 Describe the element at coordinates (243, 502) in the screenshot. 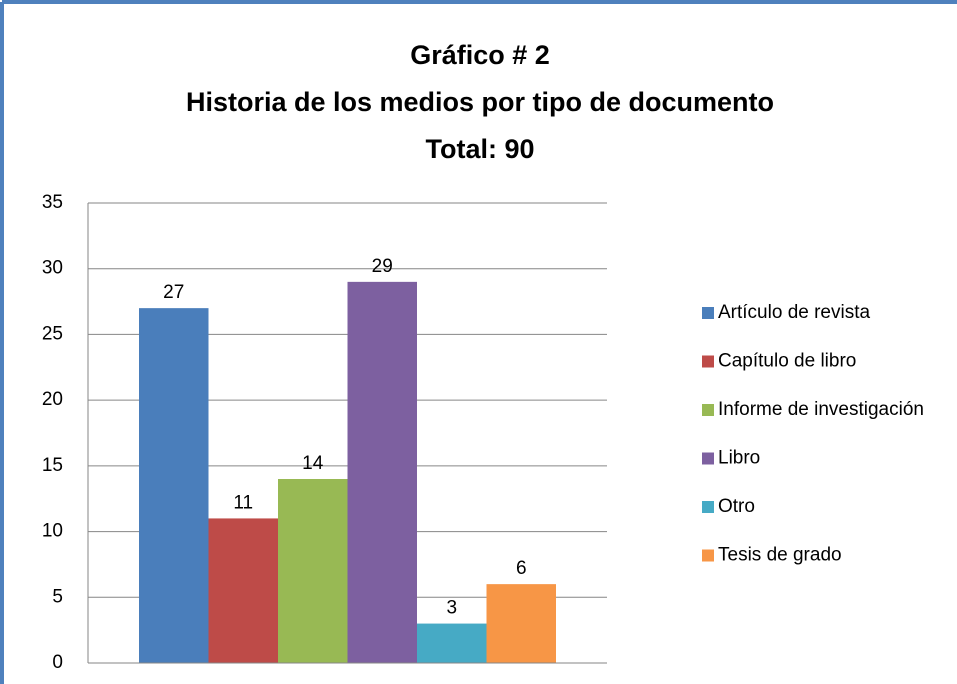

I see `value-label: 11` at that location.